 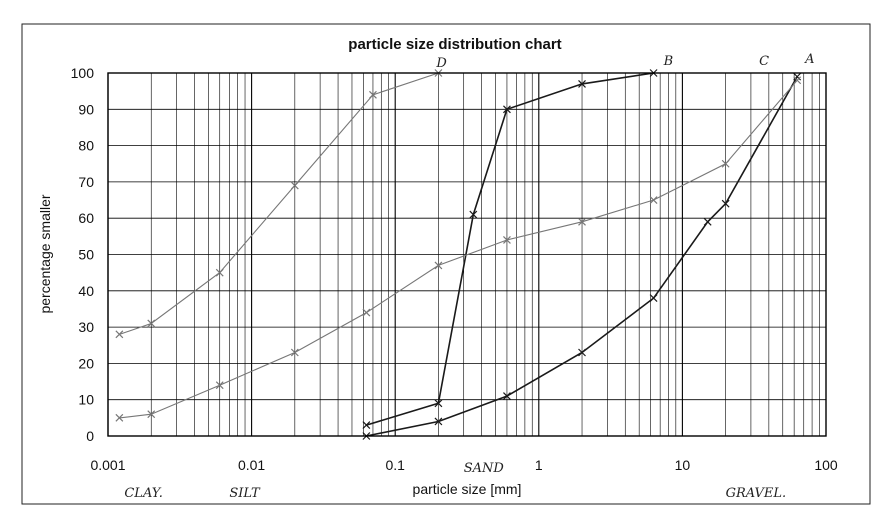 What do you see at coordinates (539, 465) in the screenshot?
I see `x-tick-label: 1` at bounding box center [539, 465].